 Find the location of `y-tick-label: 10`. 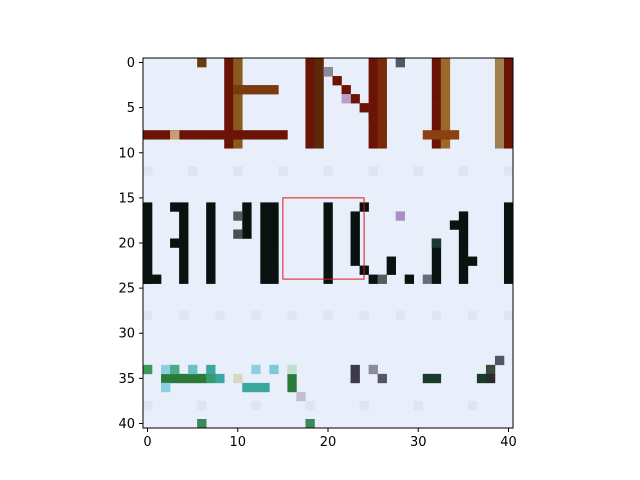

y-tick-label: 10 is located at coordinates (126, 153).